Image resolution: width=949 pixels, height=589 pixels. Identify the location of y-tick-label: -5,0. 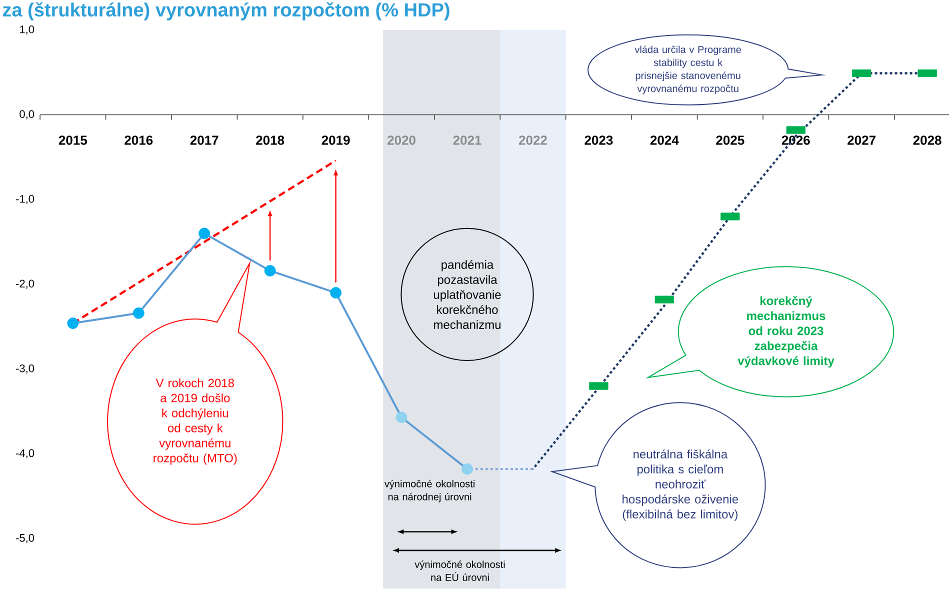
(25, 539).